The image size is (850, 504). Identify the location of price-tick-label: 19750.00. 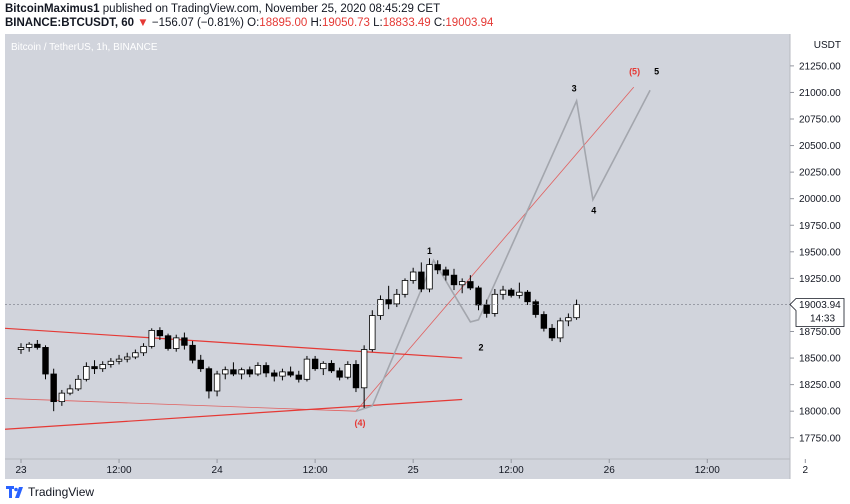
(820, 226).